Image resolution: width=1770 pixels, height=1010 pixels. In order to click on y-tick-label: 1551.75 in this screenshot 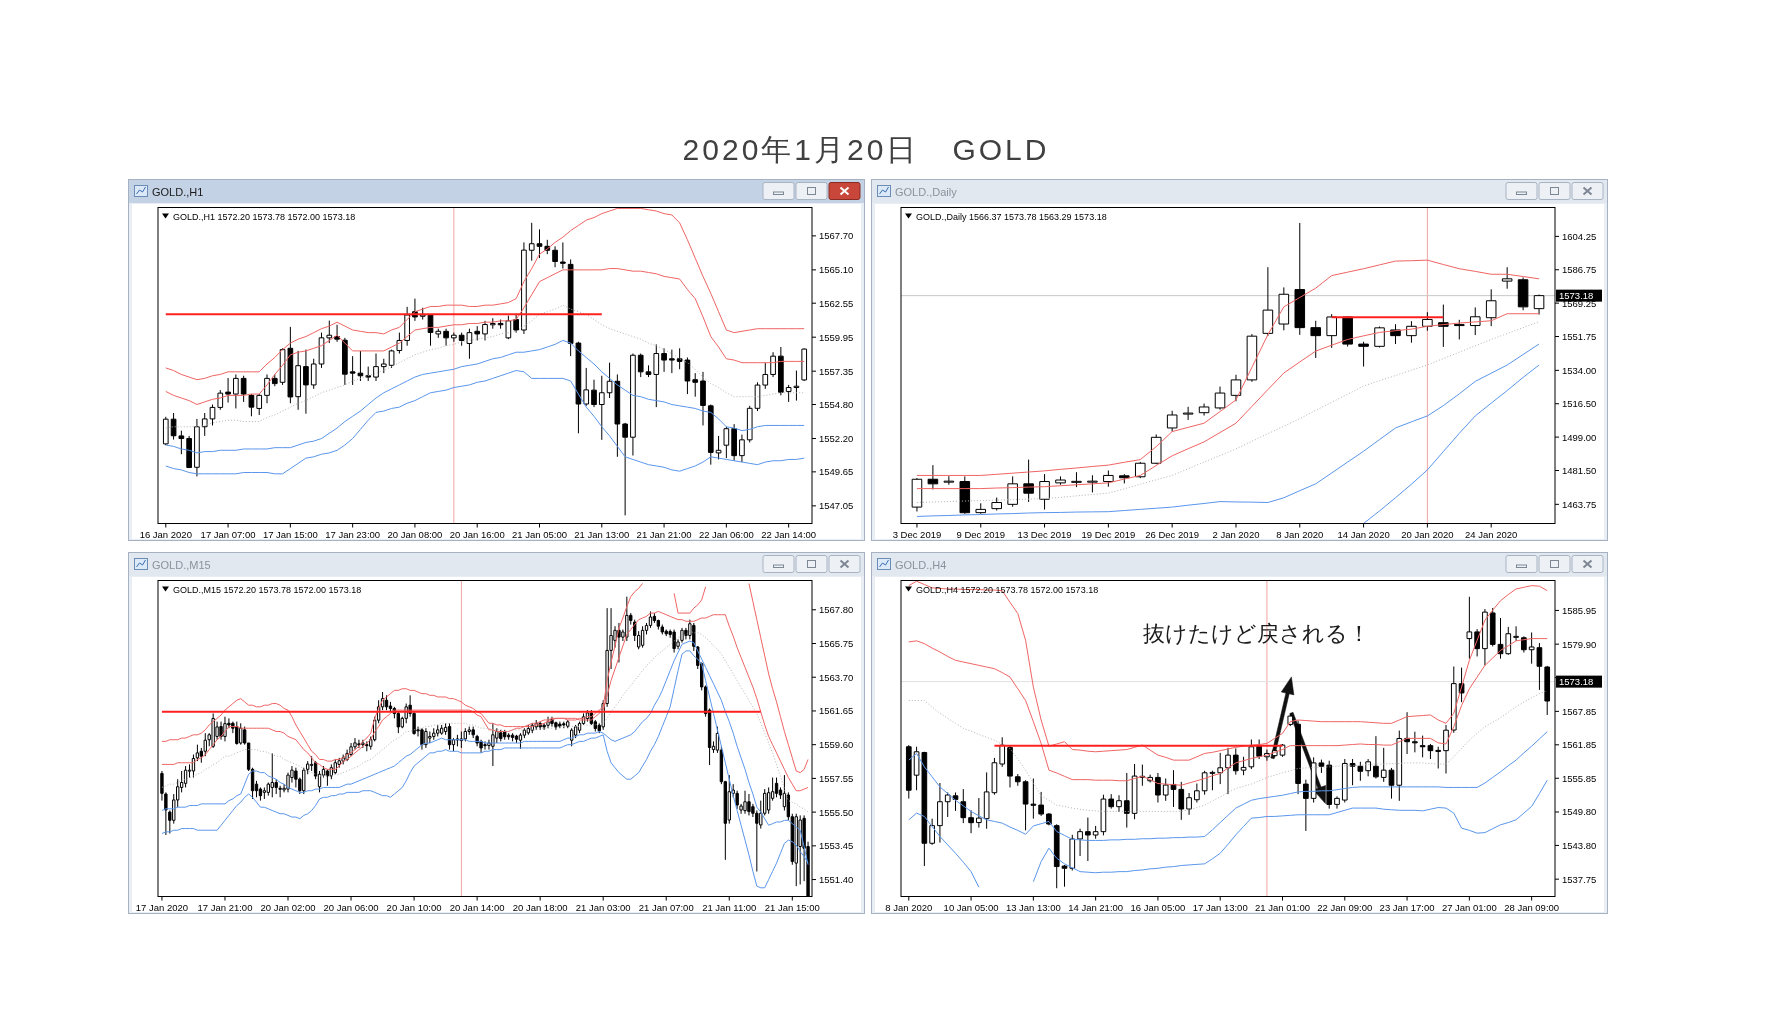, I will do `click(1579, 336)`.